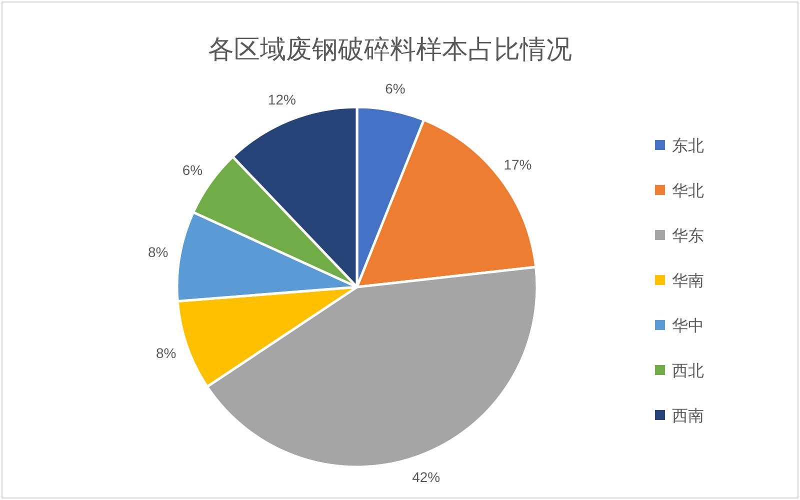  Describe the element at coordinates (688, 191) in the screenshot. I see `legend-label: 华北` at that location.